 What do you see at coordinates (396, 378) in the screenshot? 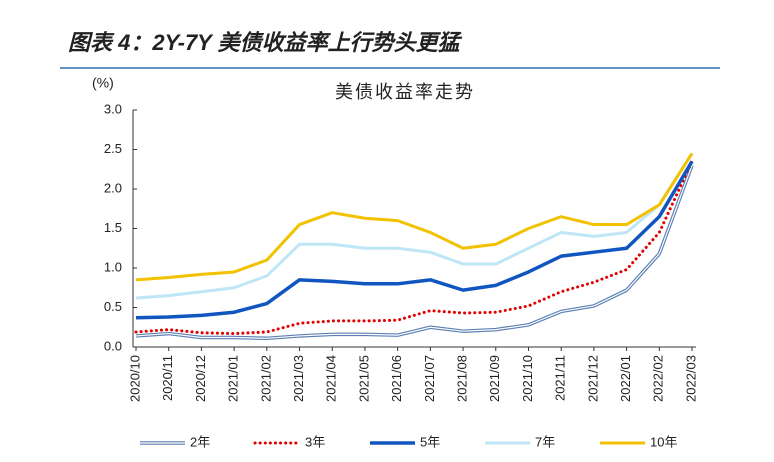
I see `x-tick-label: 2021/06` at bounding box center [396, 378].